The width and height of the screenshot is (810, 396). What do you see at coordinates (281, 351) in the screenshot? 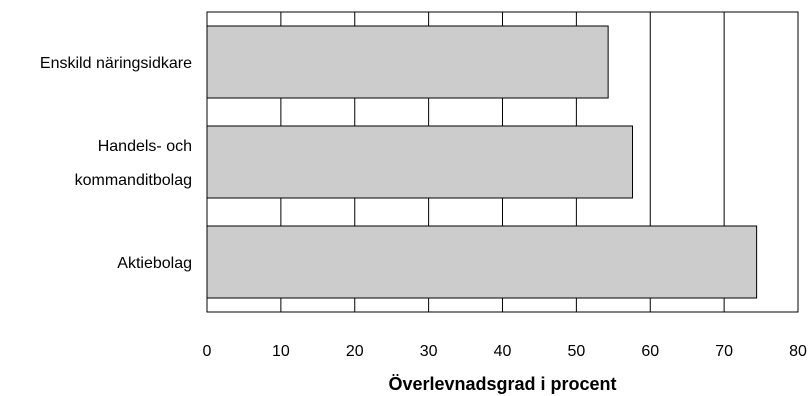
I see `x-tick-label: 10` at bounding box center [281, 351].